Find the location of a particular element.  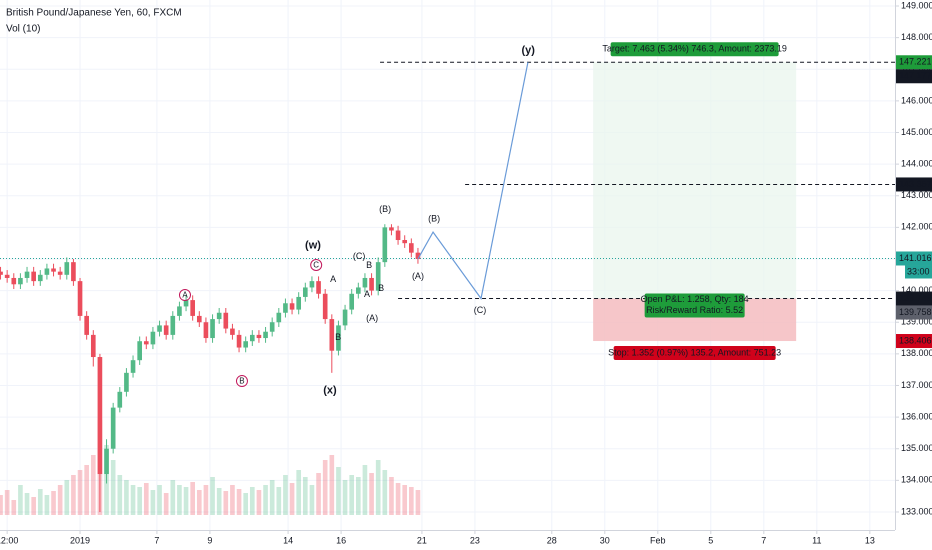

price-label: 139.758 is located at coordinates (915, 312).